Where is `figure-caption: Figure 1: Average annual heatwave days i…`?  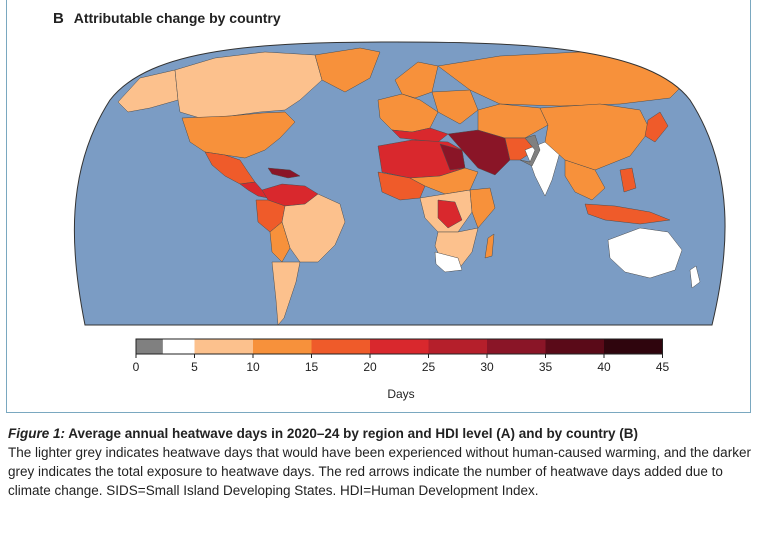 figure-caption: Figure 1: Average annual heatwave days i… is located at coordinates (388, 462).